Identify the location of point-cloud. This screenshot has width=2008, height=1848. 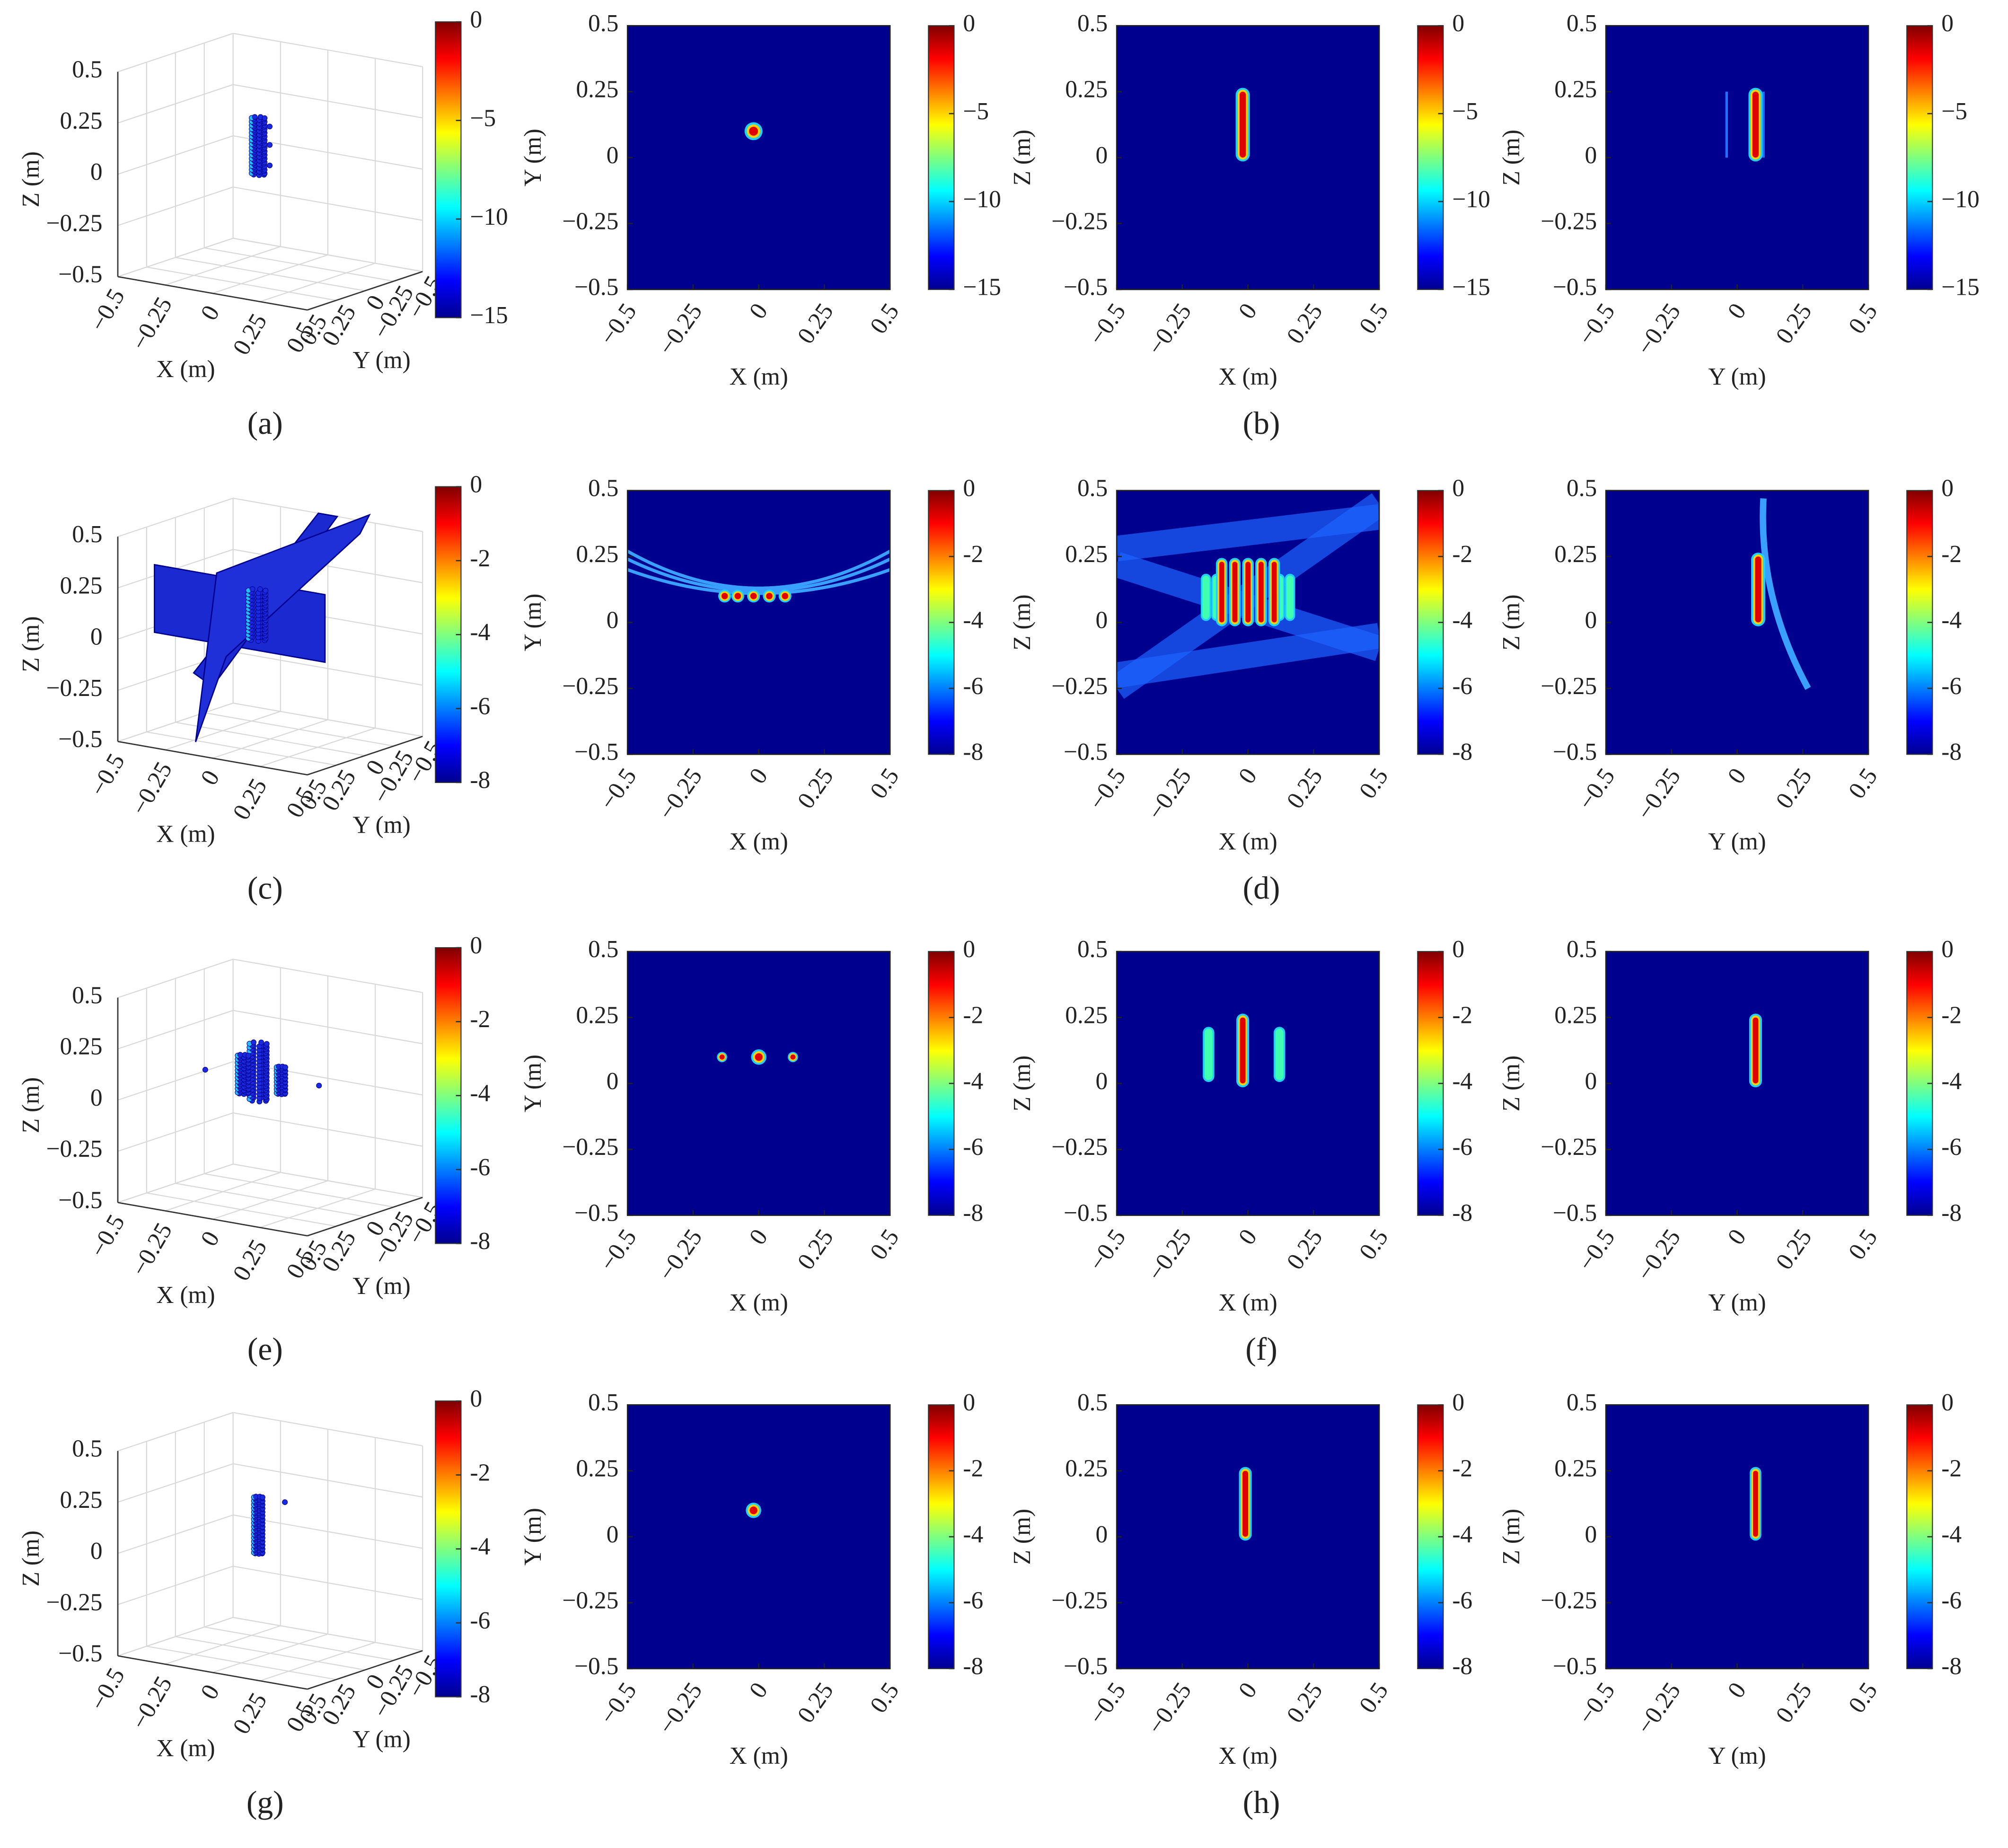
(262, 1072).